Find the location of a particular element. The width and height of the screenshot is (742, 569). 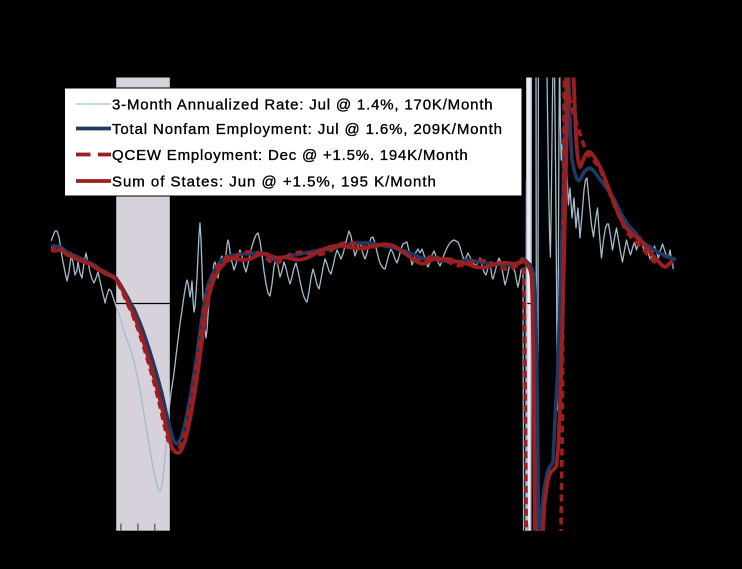

svg-text:QCEW Employment: Dec @ +1.5%.: QCEW Employment: Dec @ +1.5%. 194K/Month is located at coordinates (290, 155).